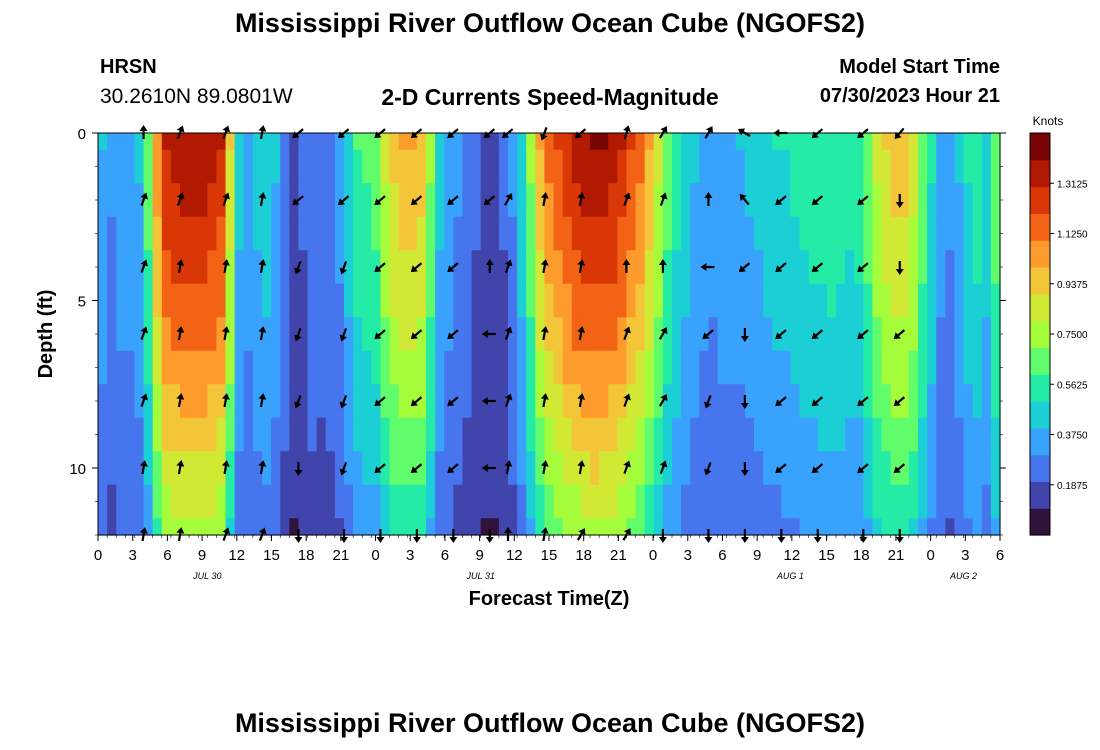 The height and width of the screenshot is (750, 1100). Describe the element at coordinates (82, 302) in the screenshot. I see `y-tick-label: 5` at that location.